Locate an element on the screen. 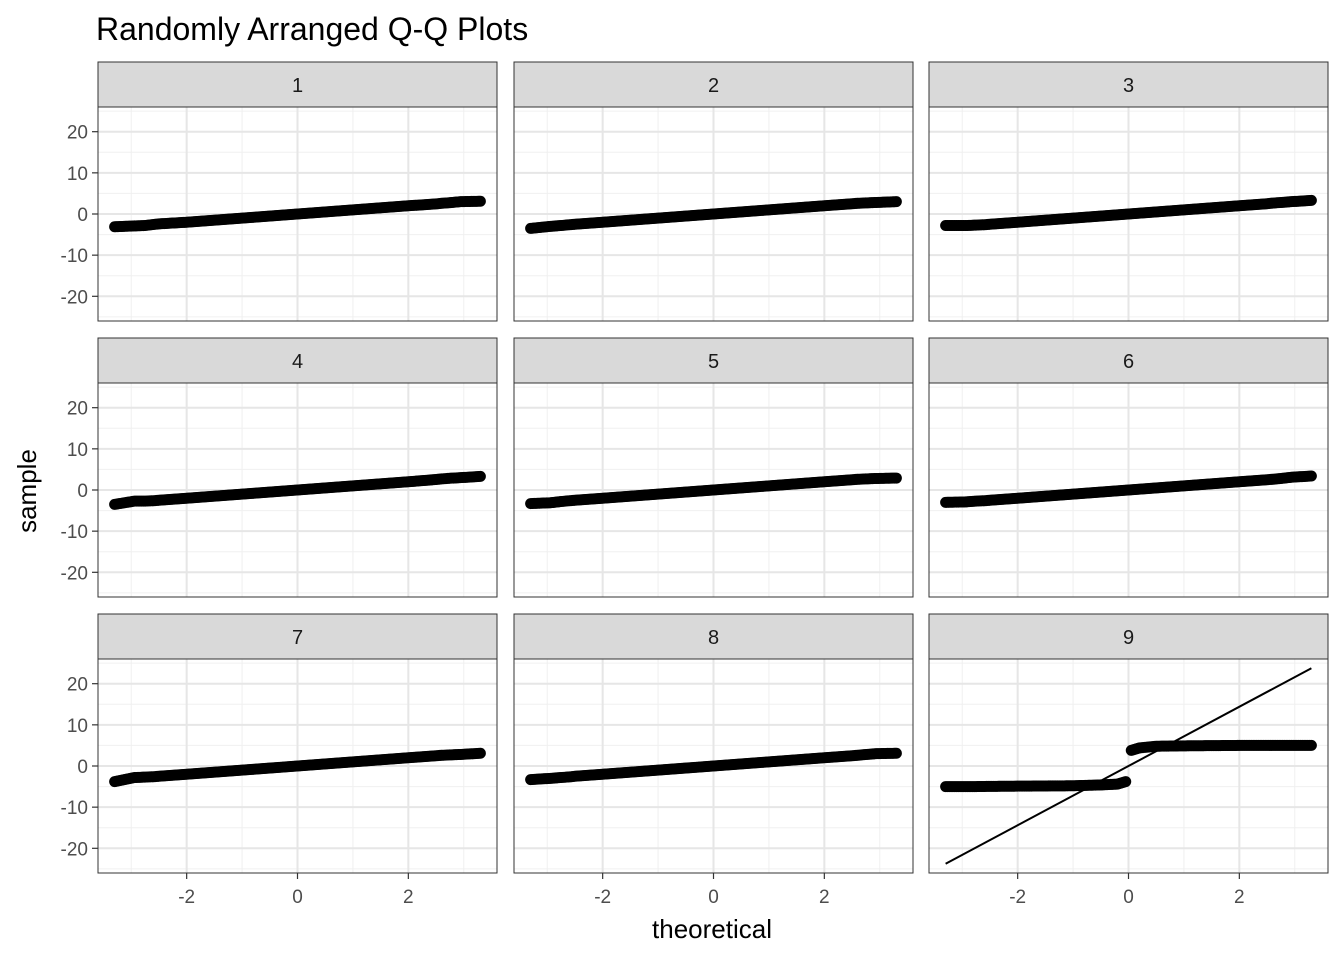 This screenshot has width=1344, height=960. panel-4: 4 -20 -10 0 10 20 is located at coordinates (279, 467).